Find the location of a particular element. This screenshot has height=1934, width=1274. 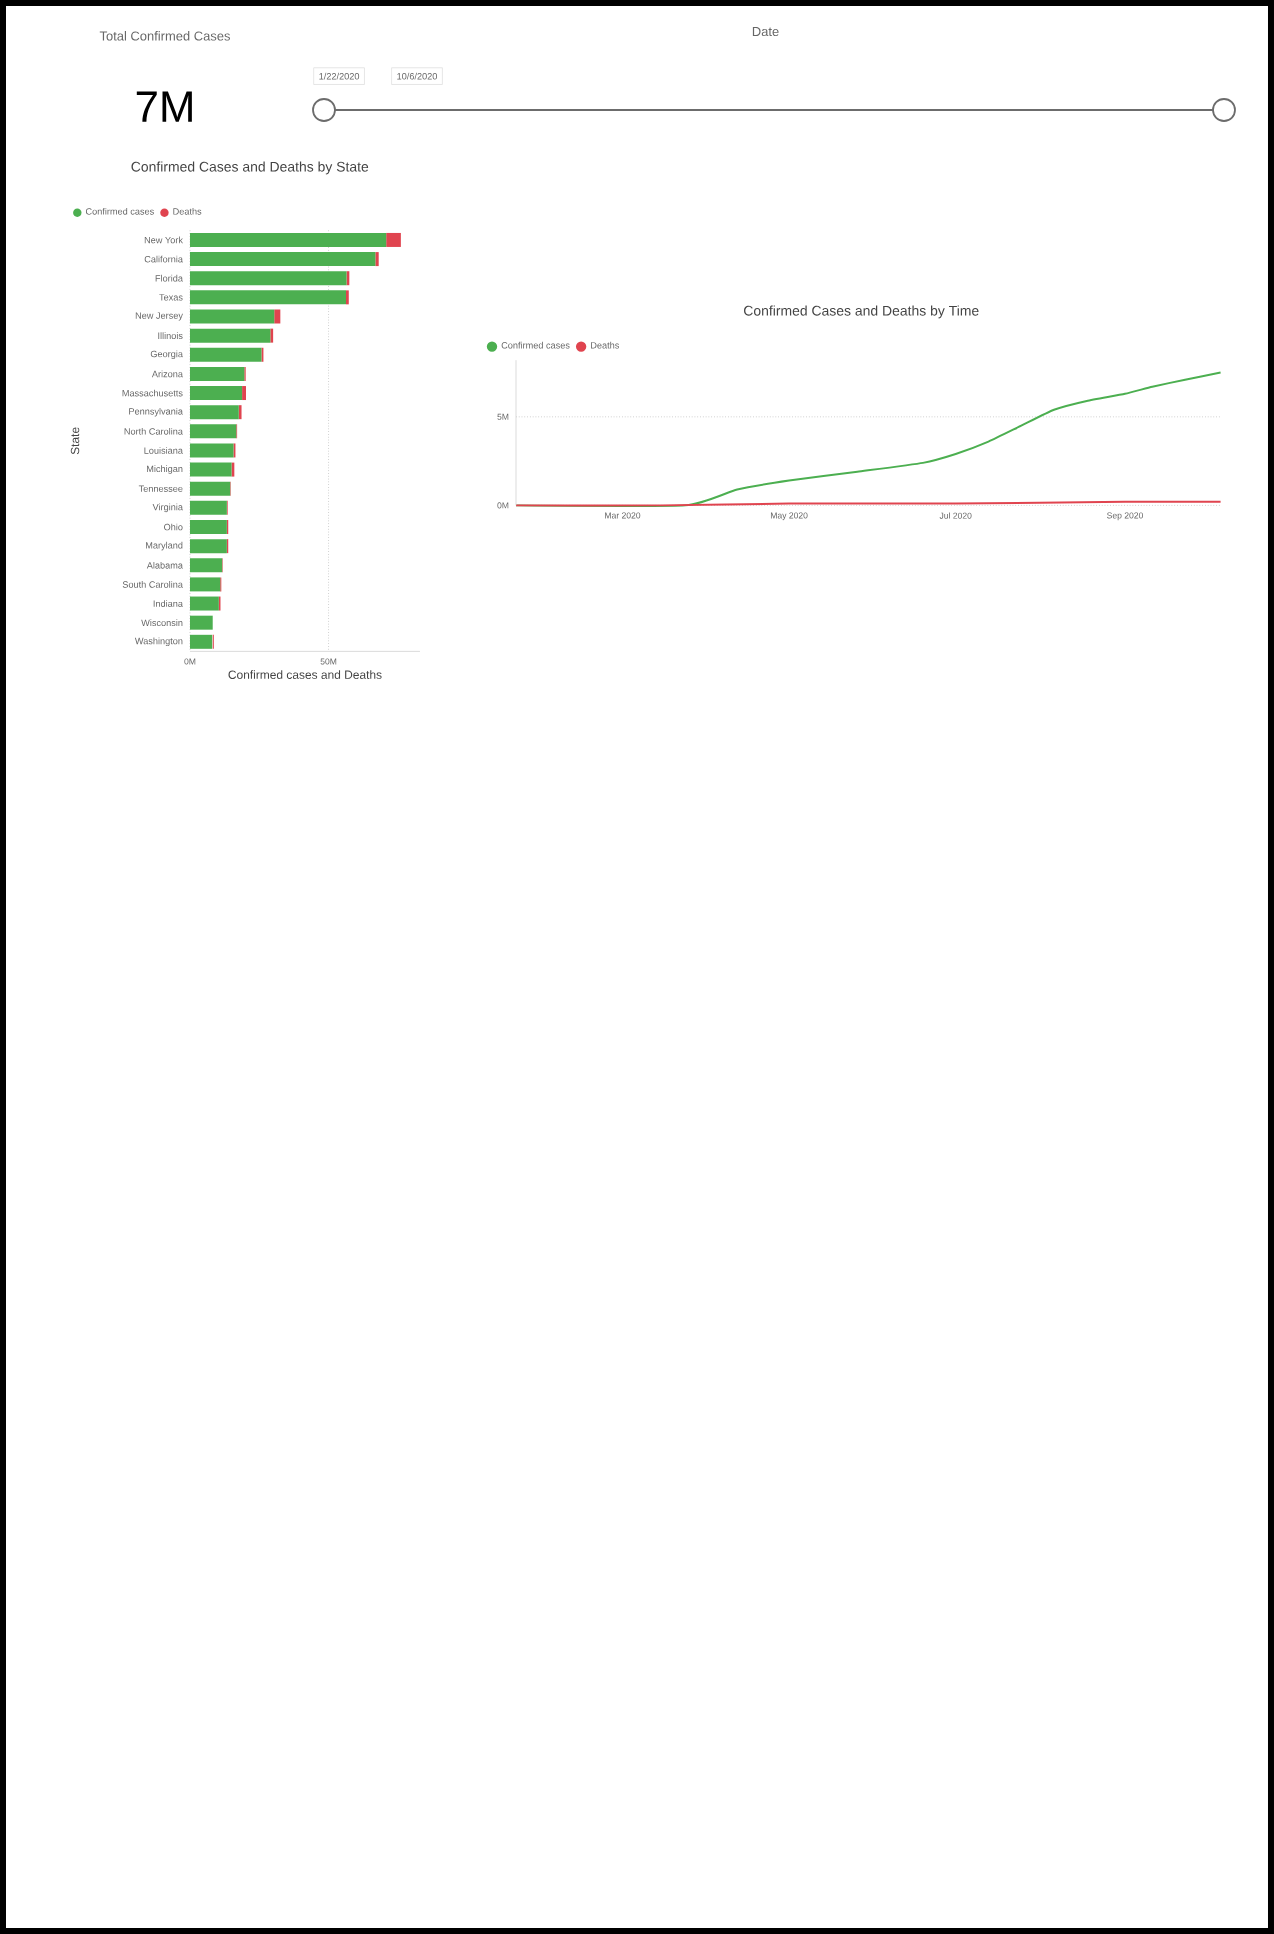

text: 7M is located at coordinates (164, 106).